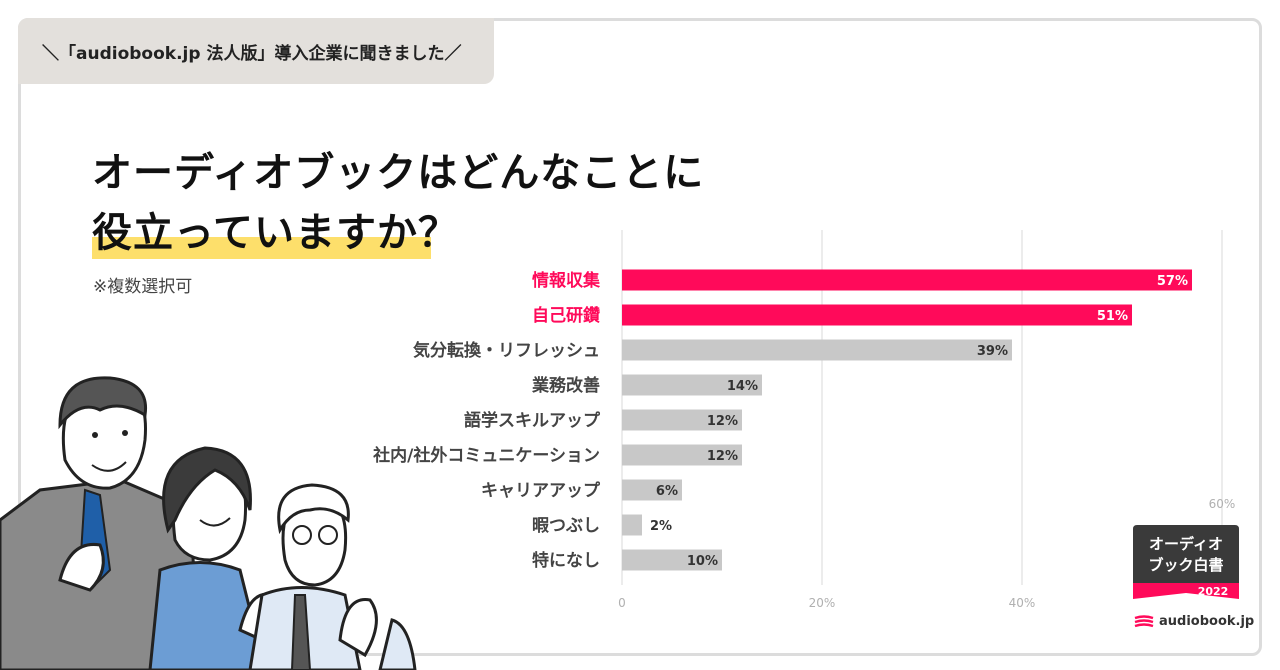 This screenshot has width=1280, height=670. Describe the element at coordinates (541, 490) in the screenshot. I see `category-label: キャリアアップ` at that location.